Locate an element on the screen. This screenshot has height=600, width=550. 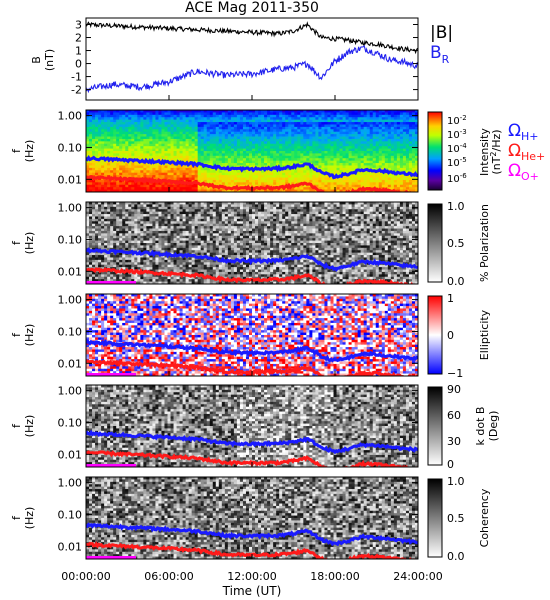
legend-b-r-main: B is located at coordinates (436, 53).